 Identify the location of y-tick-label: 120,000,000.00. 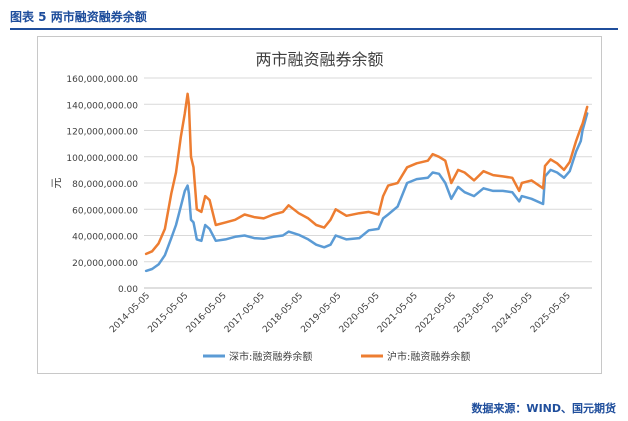
(102, 133).